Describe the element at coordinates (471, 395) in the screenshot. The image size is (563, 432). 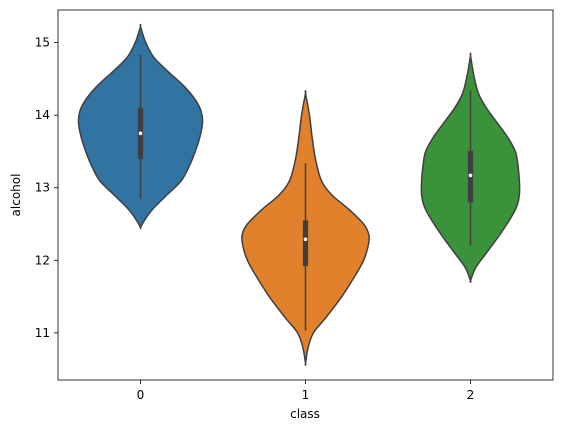
I see `x-tick-label-2: 2` at that location.